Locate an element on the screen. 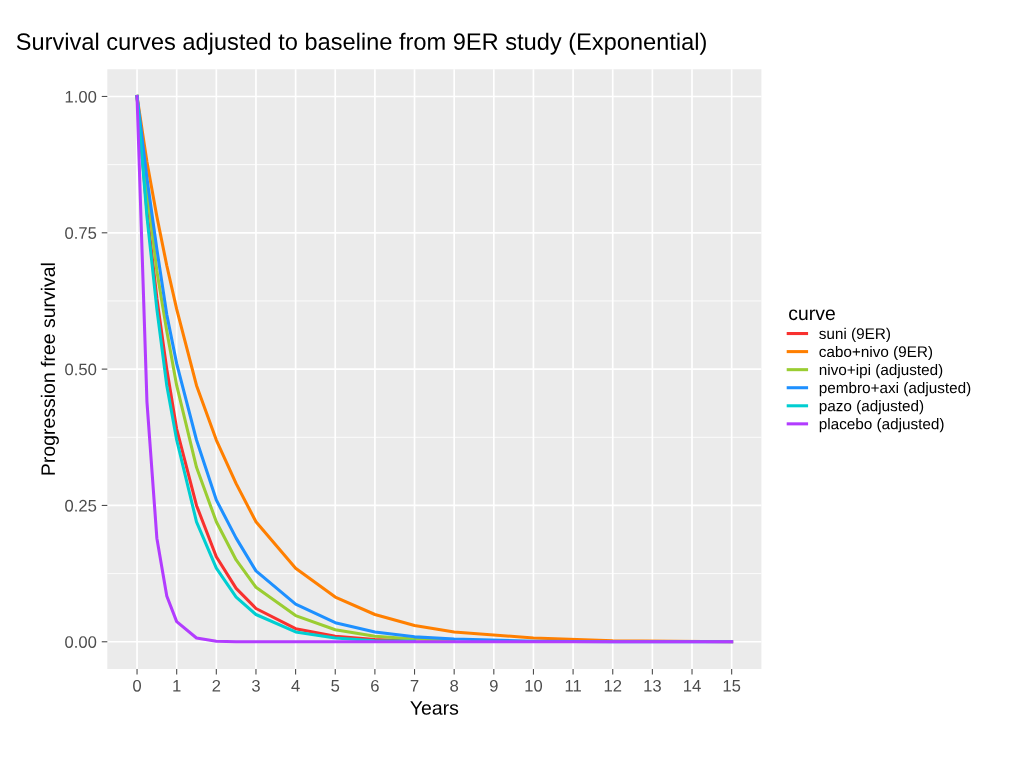 The image size is (1022, 769). legend-title: curve is located at coordinates (812, 315).